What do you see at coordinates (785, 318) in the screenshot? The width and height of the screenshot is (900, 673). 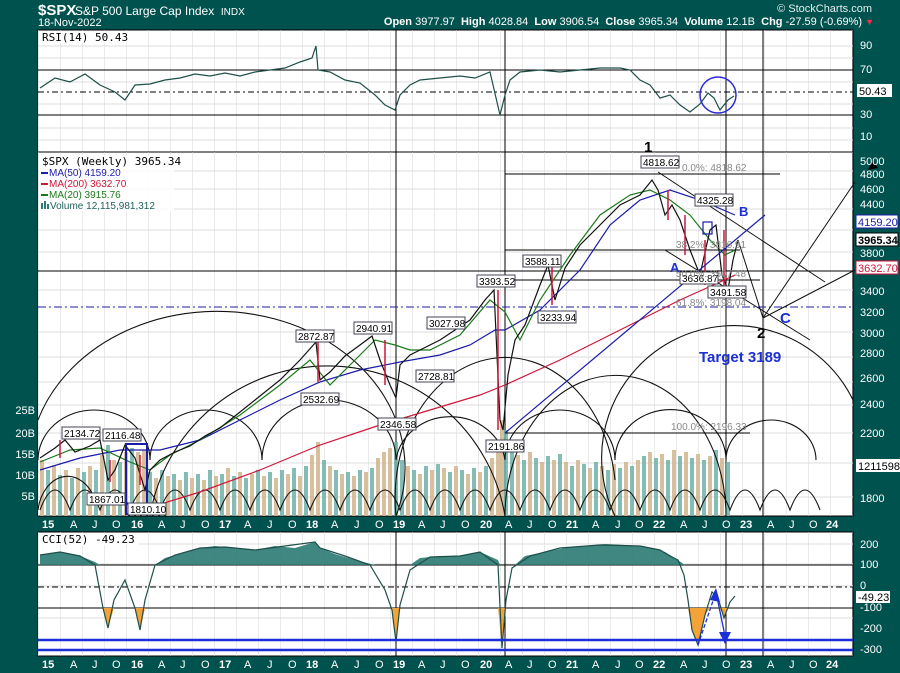 I see `wave-c-label: C` at bounding box center [785, 318].